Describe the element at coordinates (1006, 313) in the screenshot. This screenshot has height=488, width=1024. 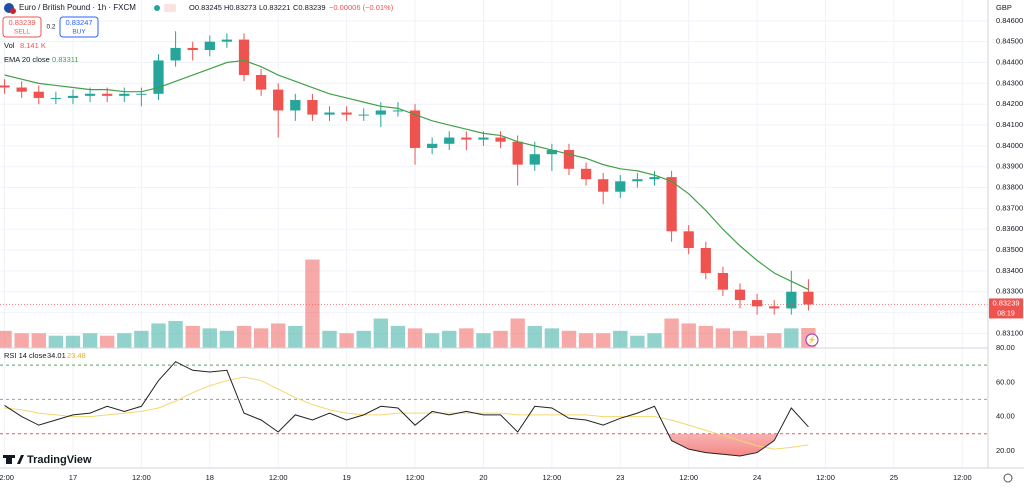
I see `countdown: 08:19` at that location.